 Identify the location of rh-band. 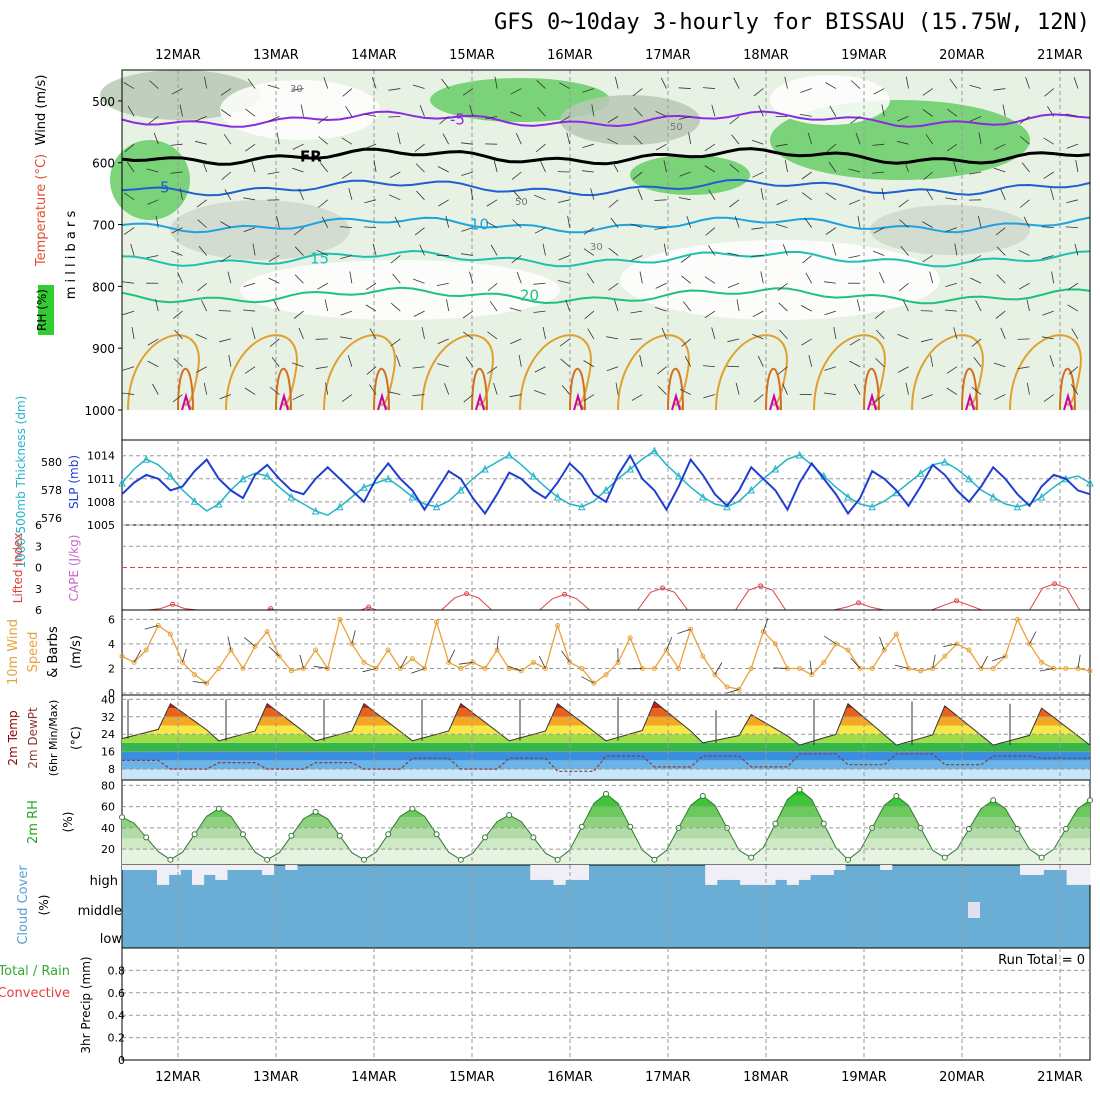
(606, 801).